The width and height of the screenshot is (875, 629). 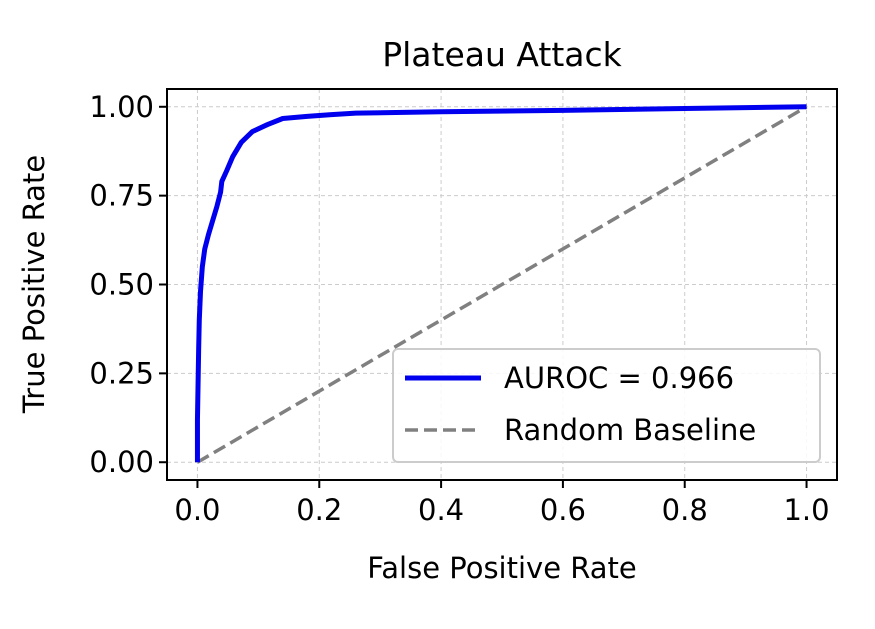 I want to click on y-tick-label: 0.00, so click(x=121, y=462).